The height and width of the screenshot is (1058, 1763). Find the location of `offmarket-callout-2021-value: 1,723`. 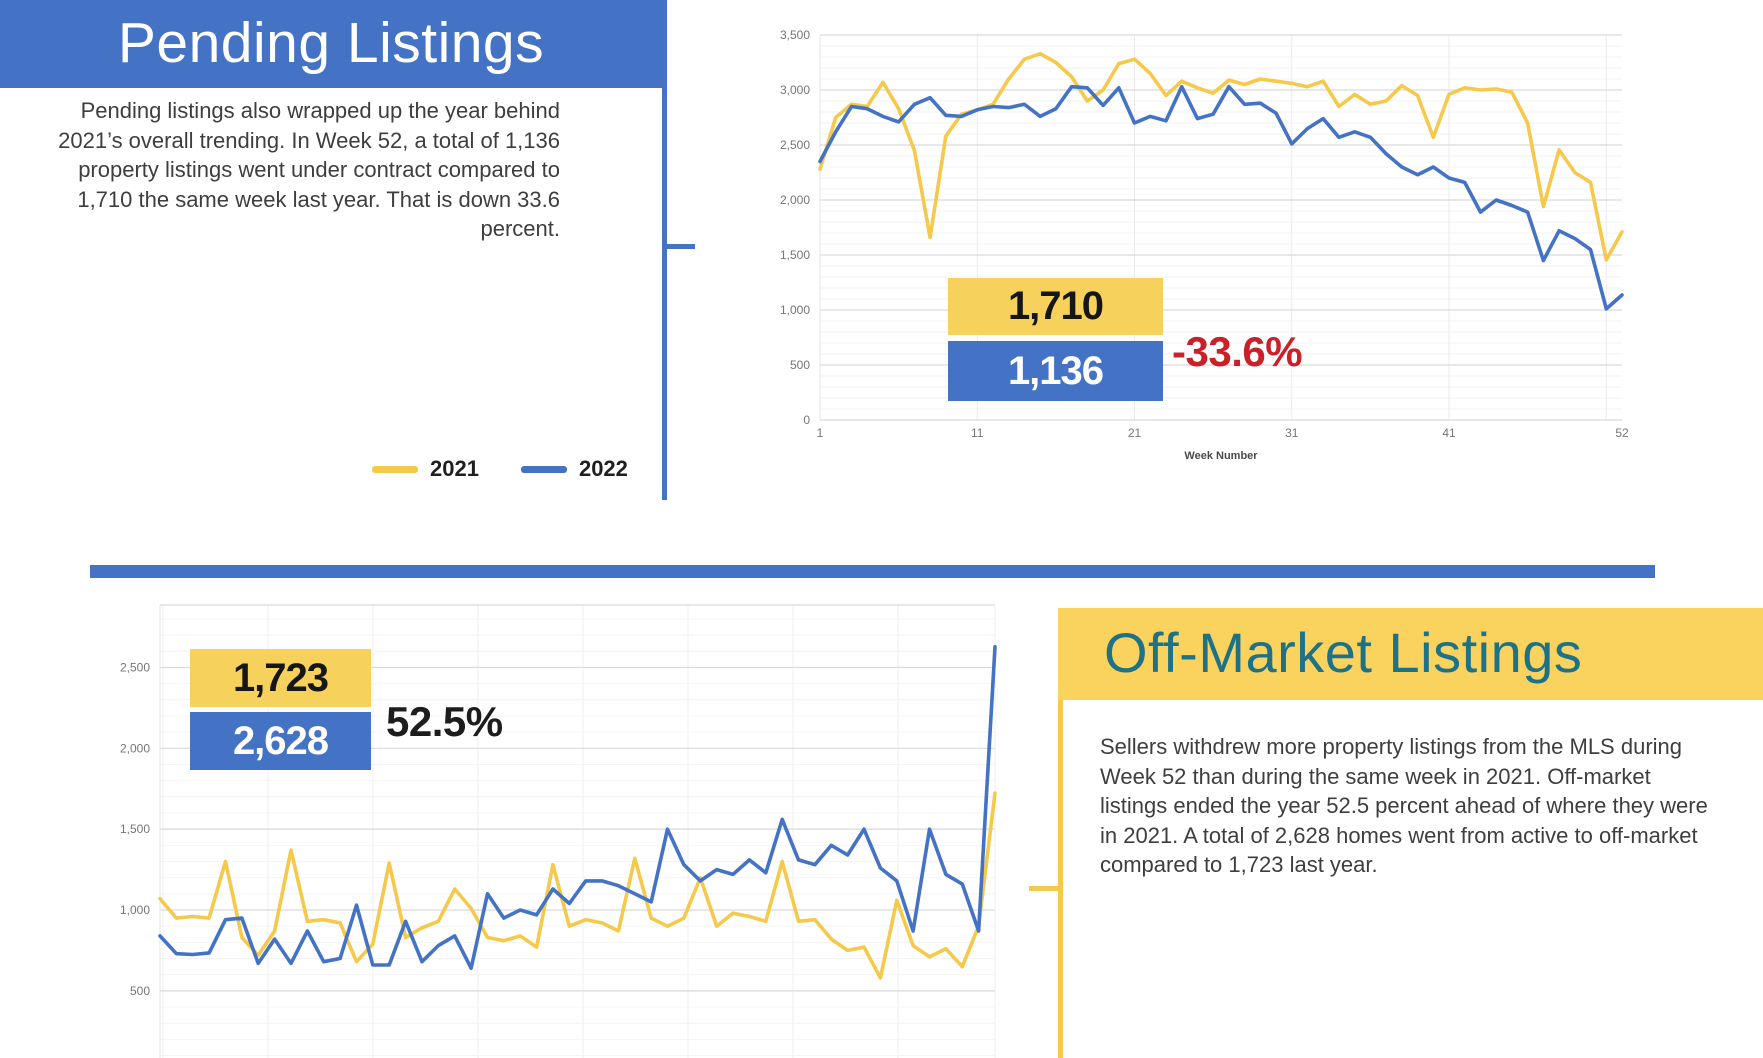

offmarket-callout-2021-value: 1,723 is located at coordinates (280, 677).